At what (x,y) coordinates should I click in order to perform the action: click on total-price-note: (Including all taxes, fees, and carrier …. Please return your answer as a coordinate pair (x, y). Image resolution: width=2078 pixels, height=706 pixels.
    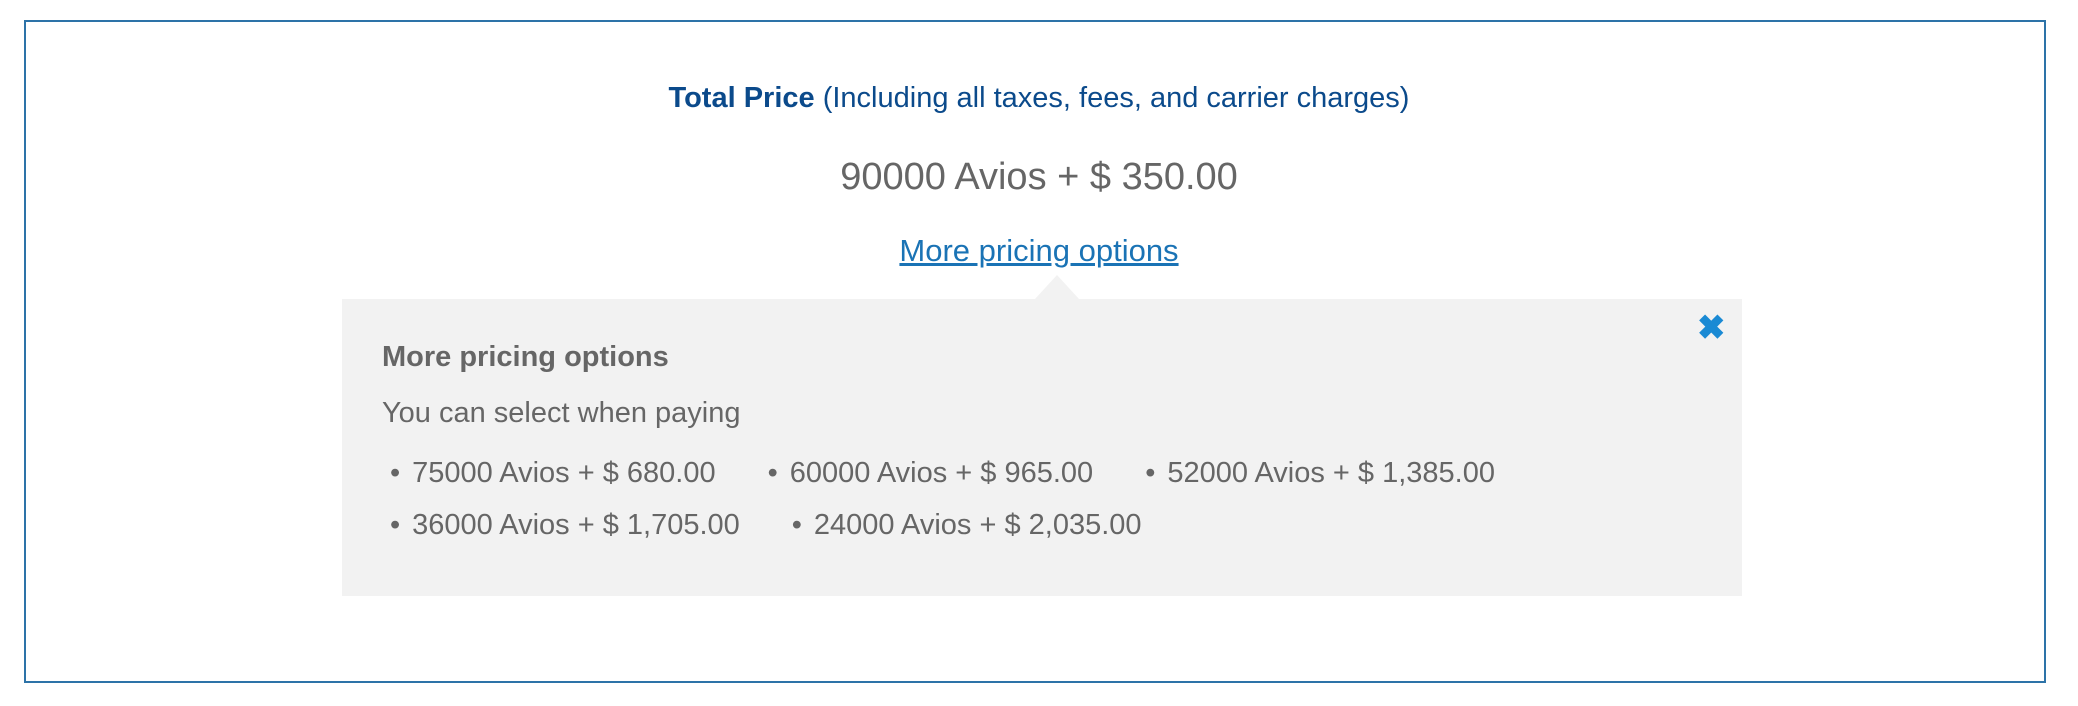
    Looking at the image, I should click on (1116, 98).